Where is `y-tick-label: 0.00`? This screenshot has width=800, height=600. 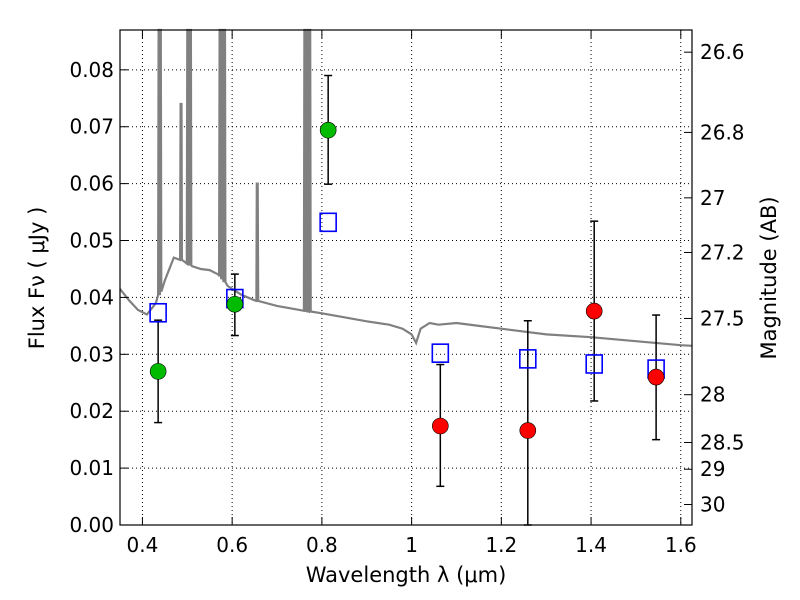
y-tick-label: 0.00 is located at coordinates (91, 525).